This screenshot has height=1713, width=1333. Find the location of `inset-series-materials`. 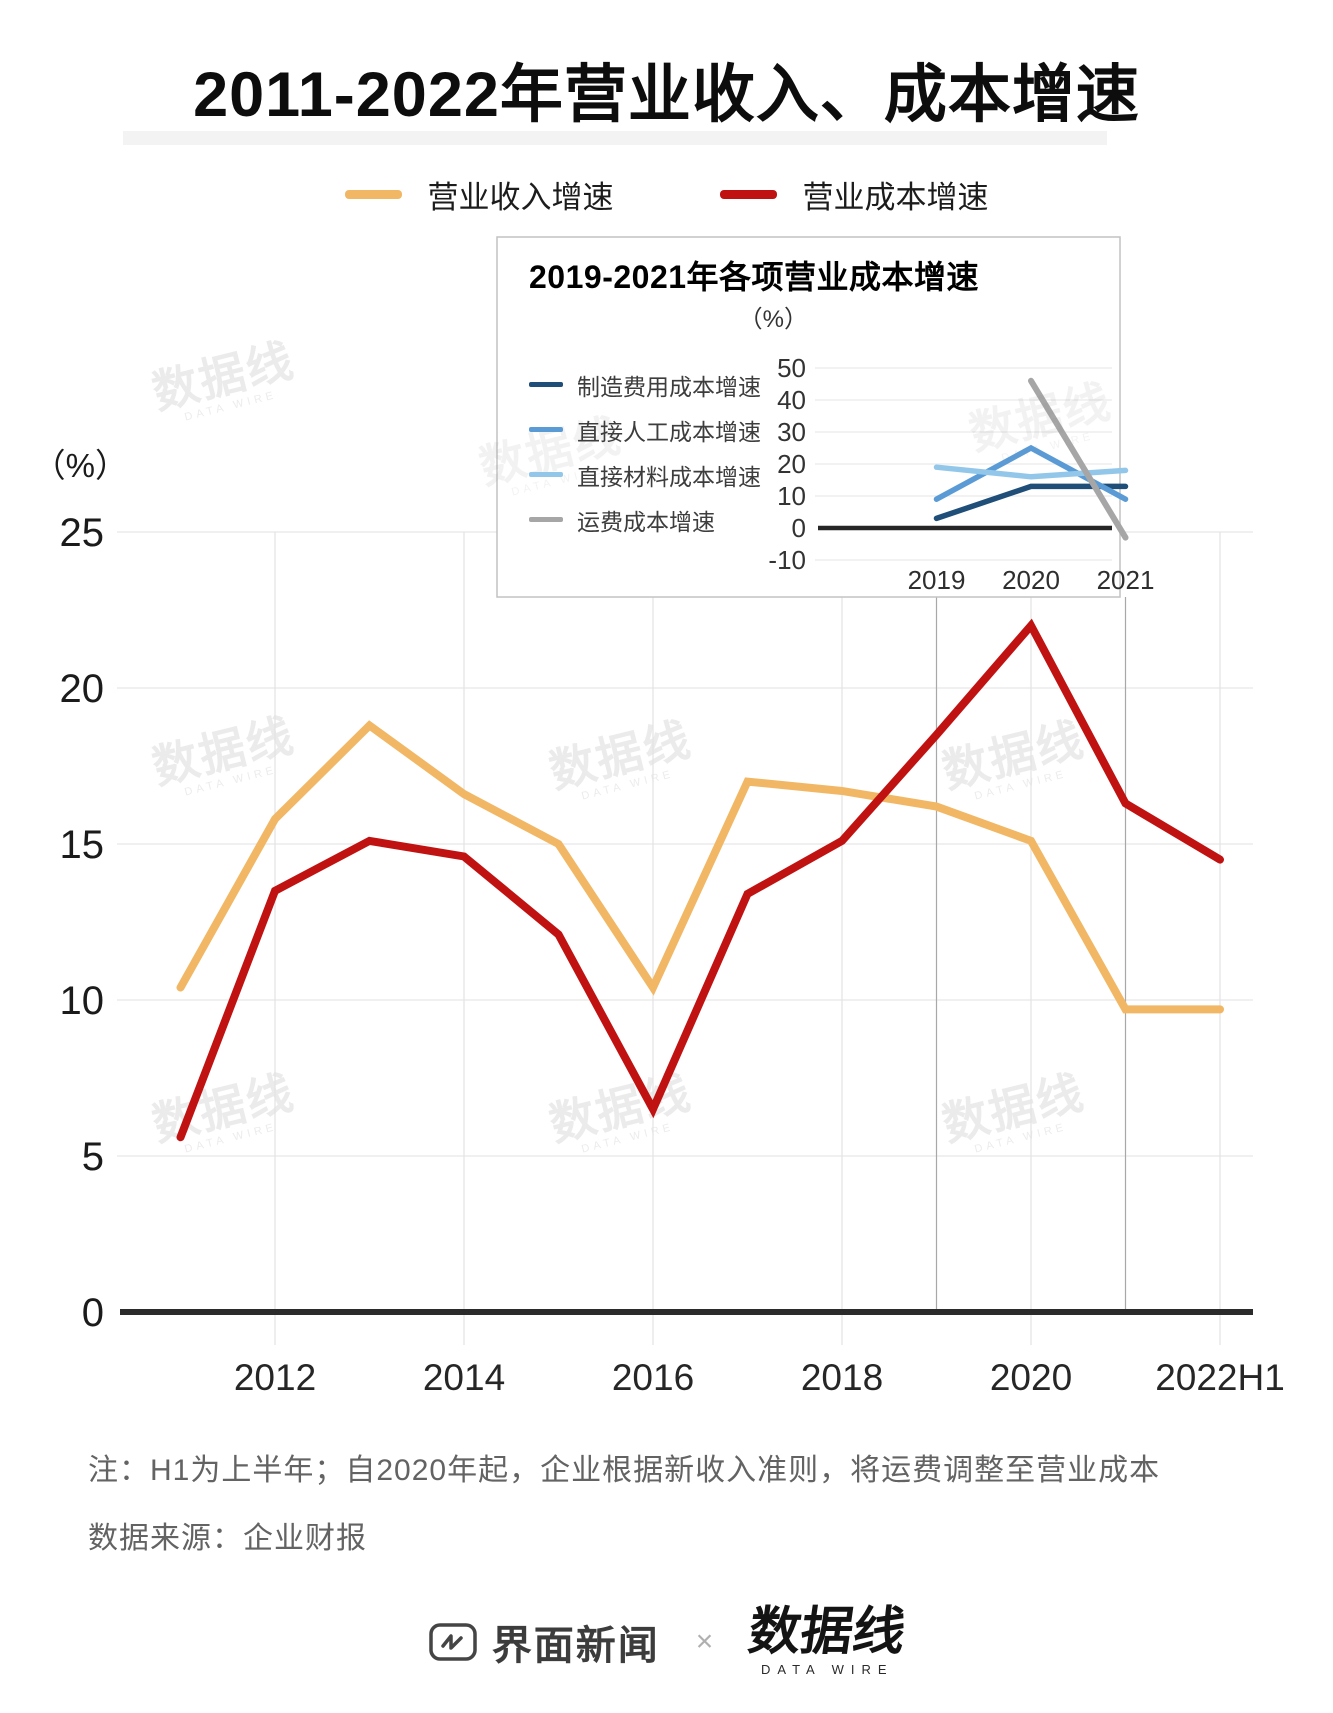

inset-series-materials is located at coordinates (1031, 472).